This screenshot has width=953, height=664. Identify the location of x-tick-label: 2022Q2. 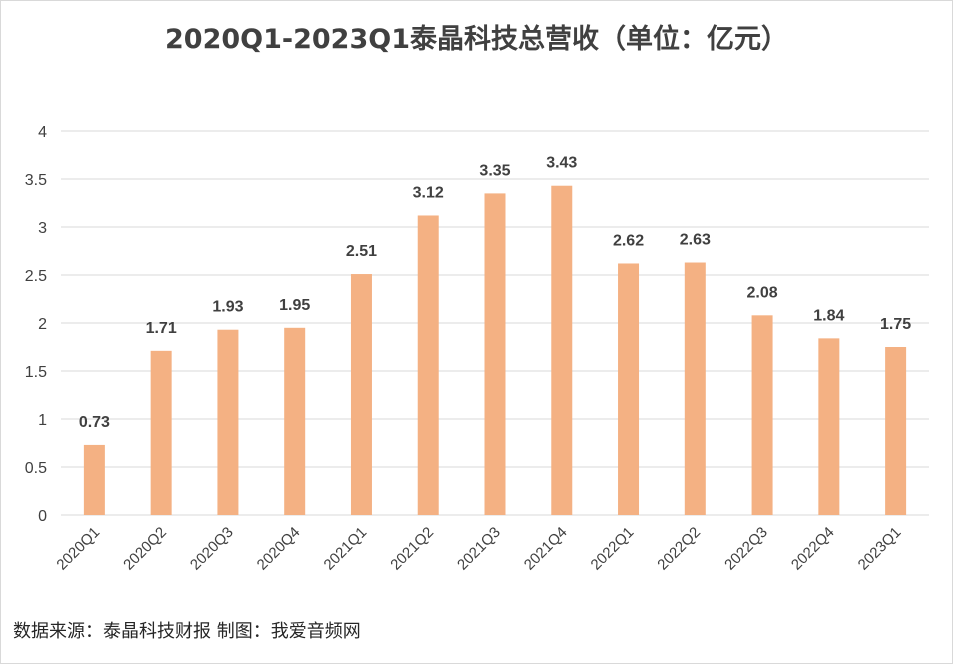
(679, 549).